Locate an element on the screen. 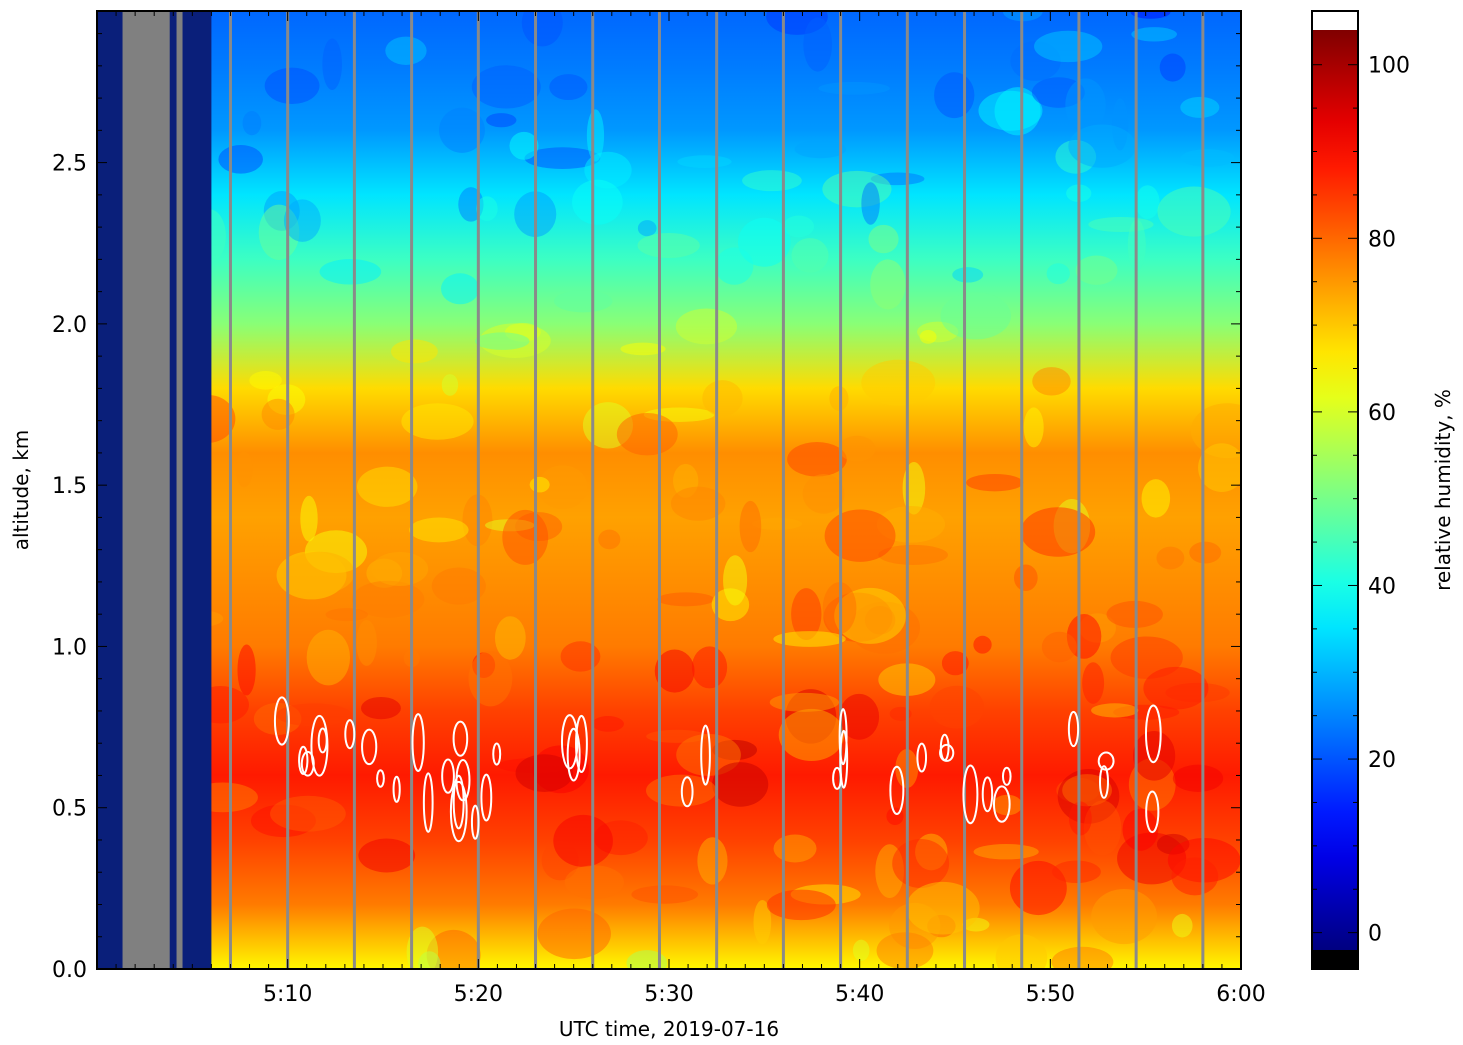  colorbar-tick-label: 60 is located at coordinates (1382, 413).